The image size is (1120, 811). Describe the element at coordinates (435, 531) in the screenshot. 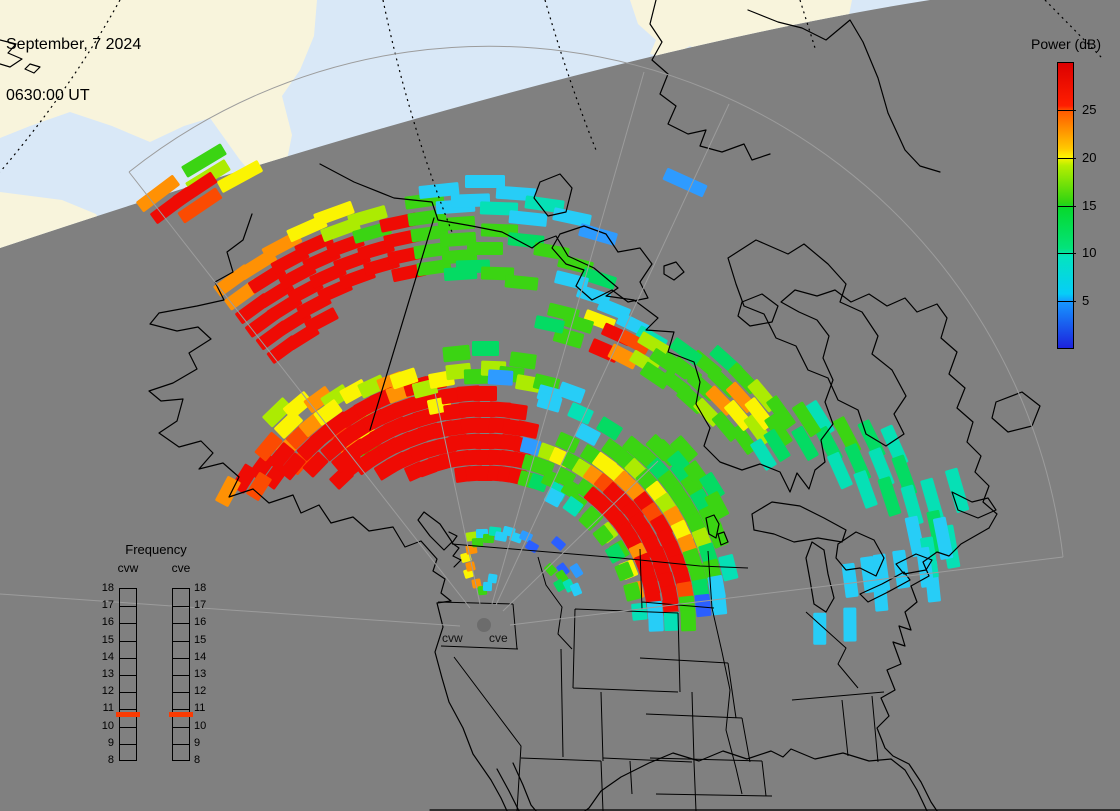

I see `vancouver-island` at that location.